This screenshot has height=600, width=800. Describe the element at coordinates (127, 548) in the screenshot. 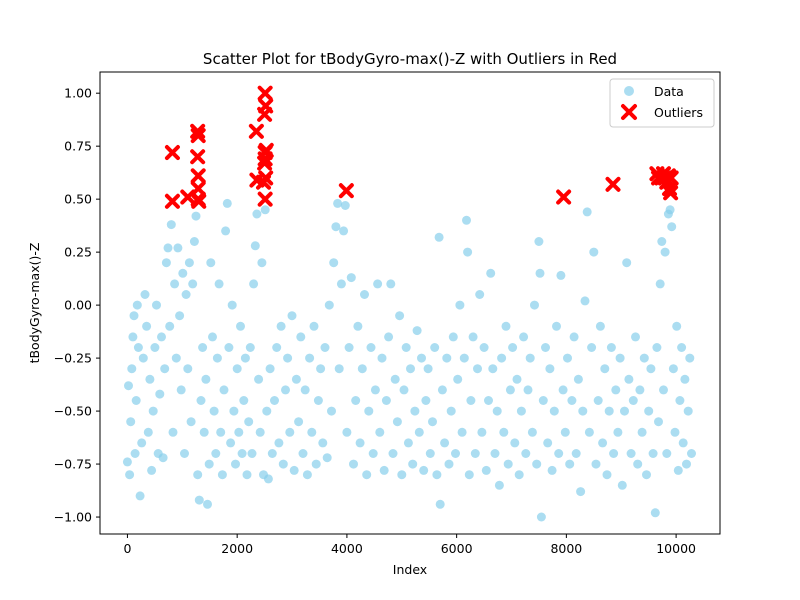

I see `x-tick-label: 0` at that location.